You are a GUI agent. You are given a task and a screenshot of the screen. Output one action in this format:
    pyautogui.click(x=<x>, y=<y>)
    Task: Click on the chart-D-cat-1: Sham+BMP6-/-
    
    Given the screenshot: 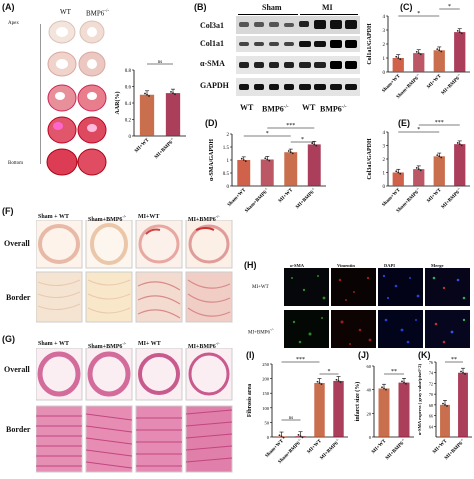 What is the action you would take?
    pyautogui.click(x=257, y=200)
    